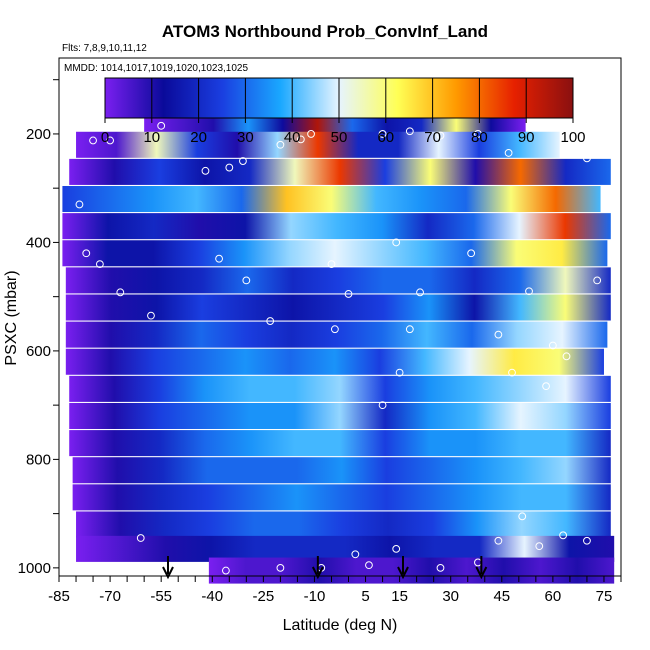 The width and height of the screenshot is (650, 650). Describe the element at coordinates (343, 112) in the screenshot. I see `colorbar-ticks: 0 10 20 30 40 50 60 70 80 90 100` at that location.